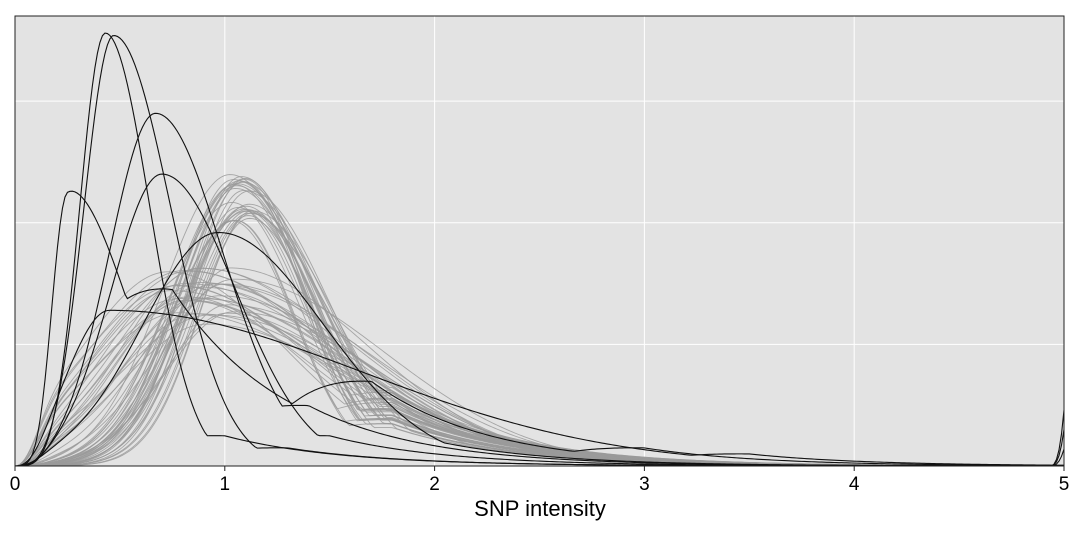  Describe the element at coordinates (1064, 484) in the screenshot. I see `x-tick-label: 5` at that location.